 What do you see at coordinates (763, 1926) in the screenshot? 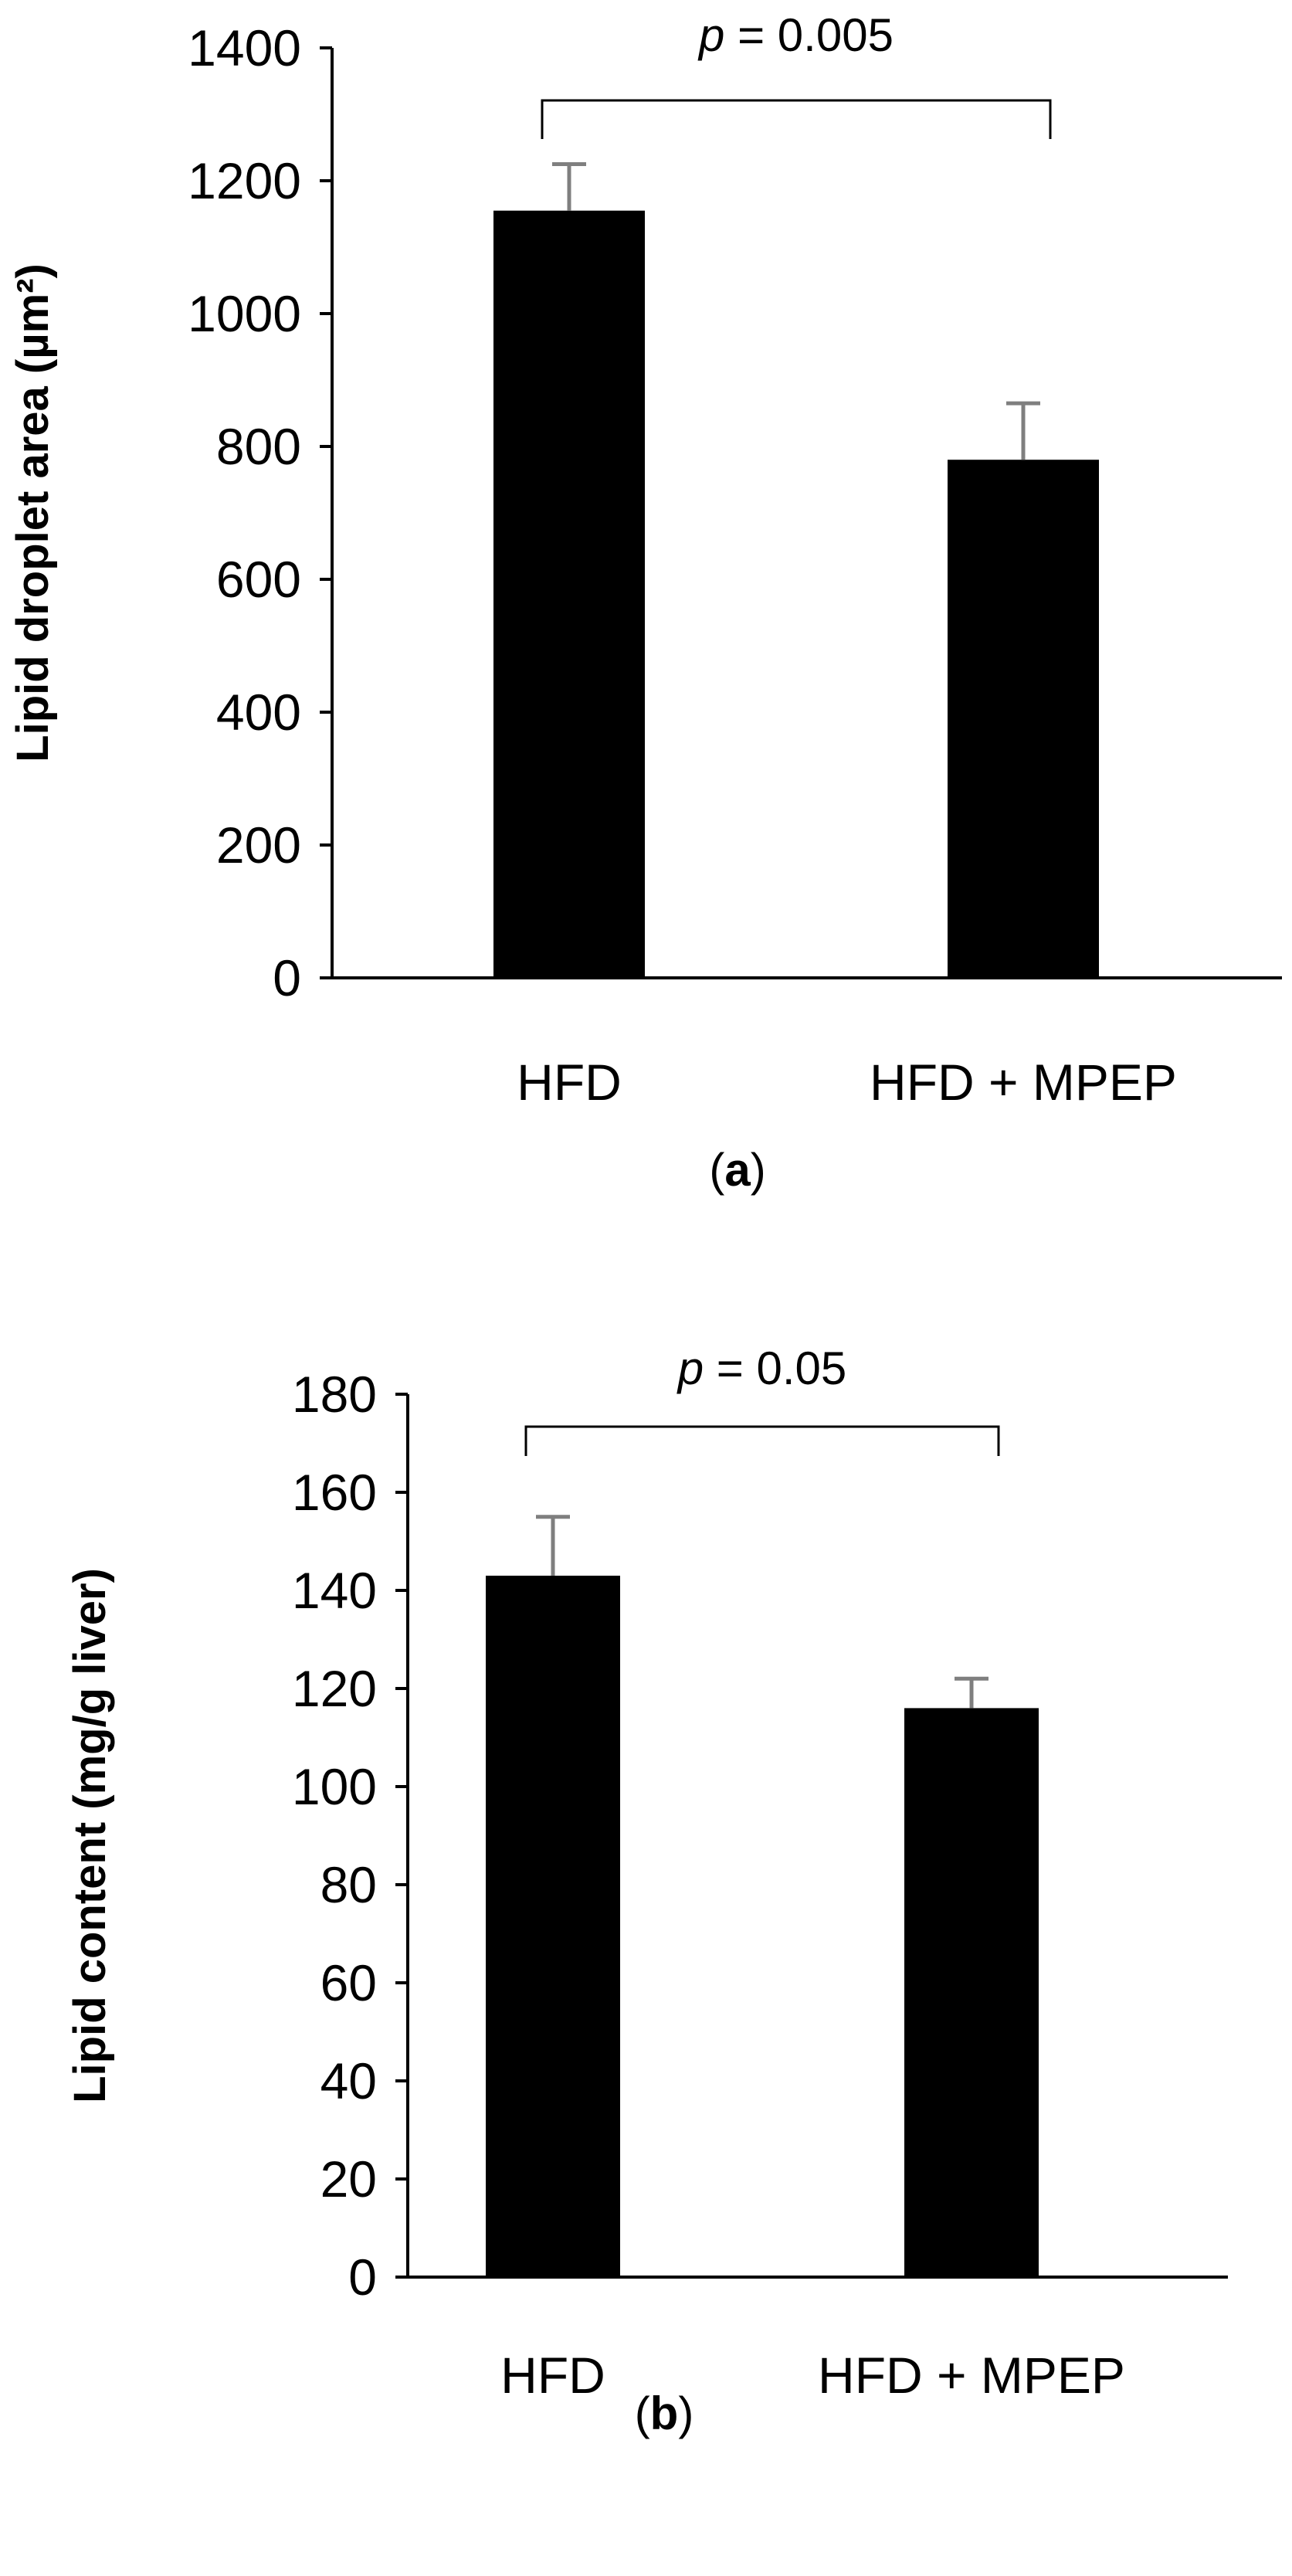
I see `chart-b-bars` at bounding box center [763, 1926].